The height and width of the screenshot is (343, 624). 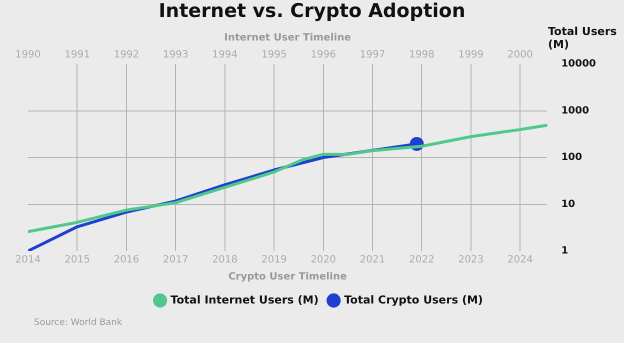 What do you see at coordinates (274, 55) in the screenshot?
I see `x2-tick-label: 1995` at bounding box center [274, 55].